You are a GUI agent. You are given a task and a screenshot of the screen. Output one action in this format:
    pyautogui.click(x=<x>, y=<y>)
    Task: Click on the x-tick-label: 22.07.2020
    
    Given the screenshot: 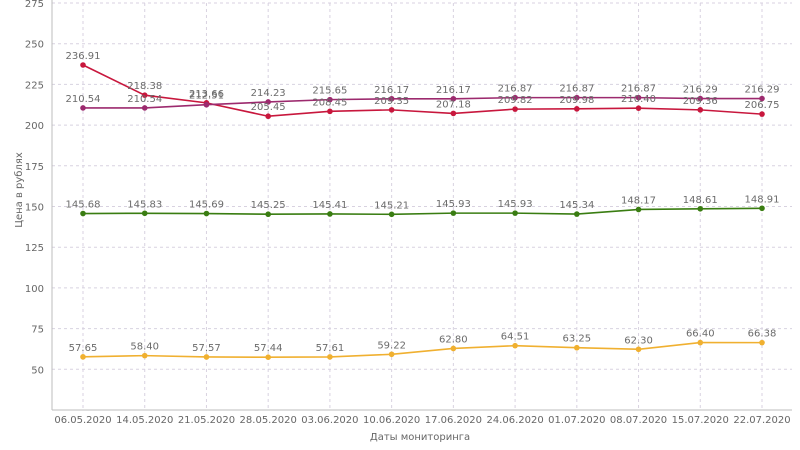 What is the action you would take?
    pyautogui.click(x=761, y=420)
    